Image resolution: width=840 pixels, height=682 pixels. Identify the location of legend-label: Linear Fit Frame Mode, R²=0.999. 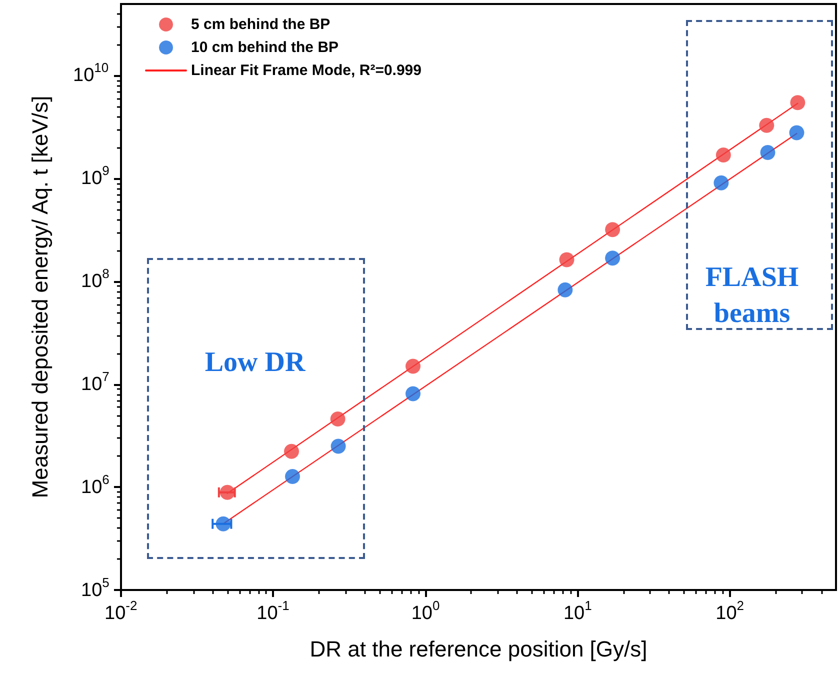
(306, 70).